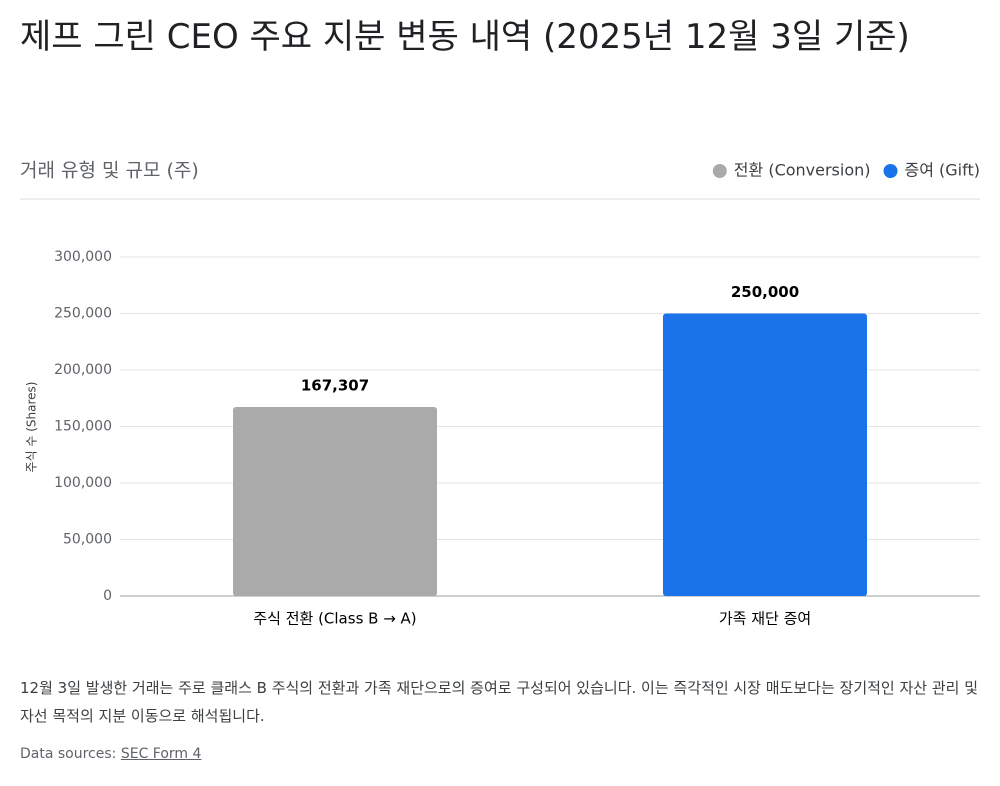 This screenshot has height=786, width=1000. I want to click on x-tick-label: 주식 전환 (Class B → A), so click(334, 619).